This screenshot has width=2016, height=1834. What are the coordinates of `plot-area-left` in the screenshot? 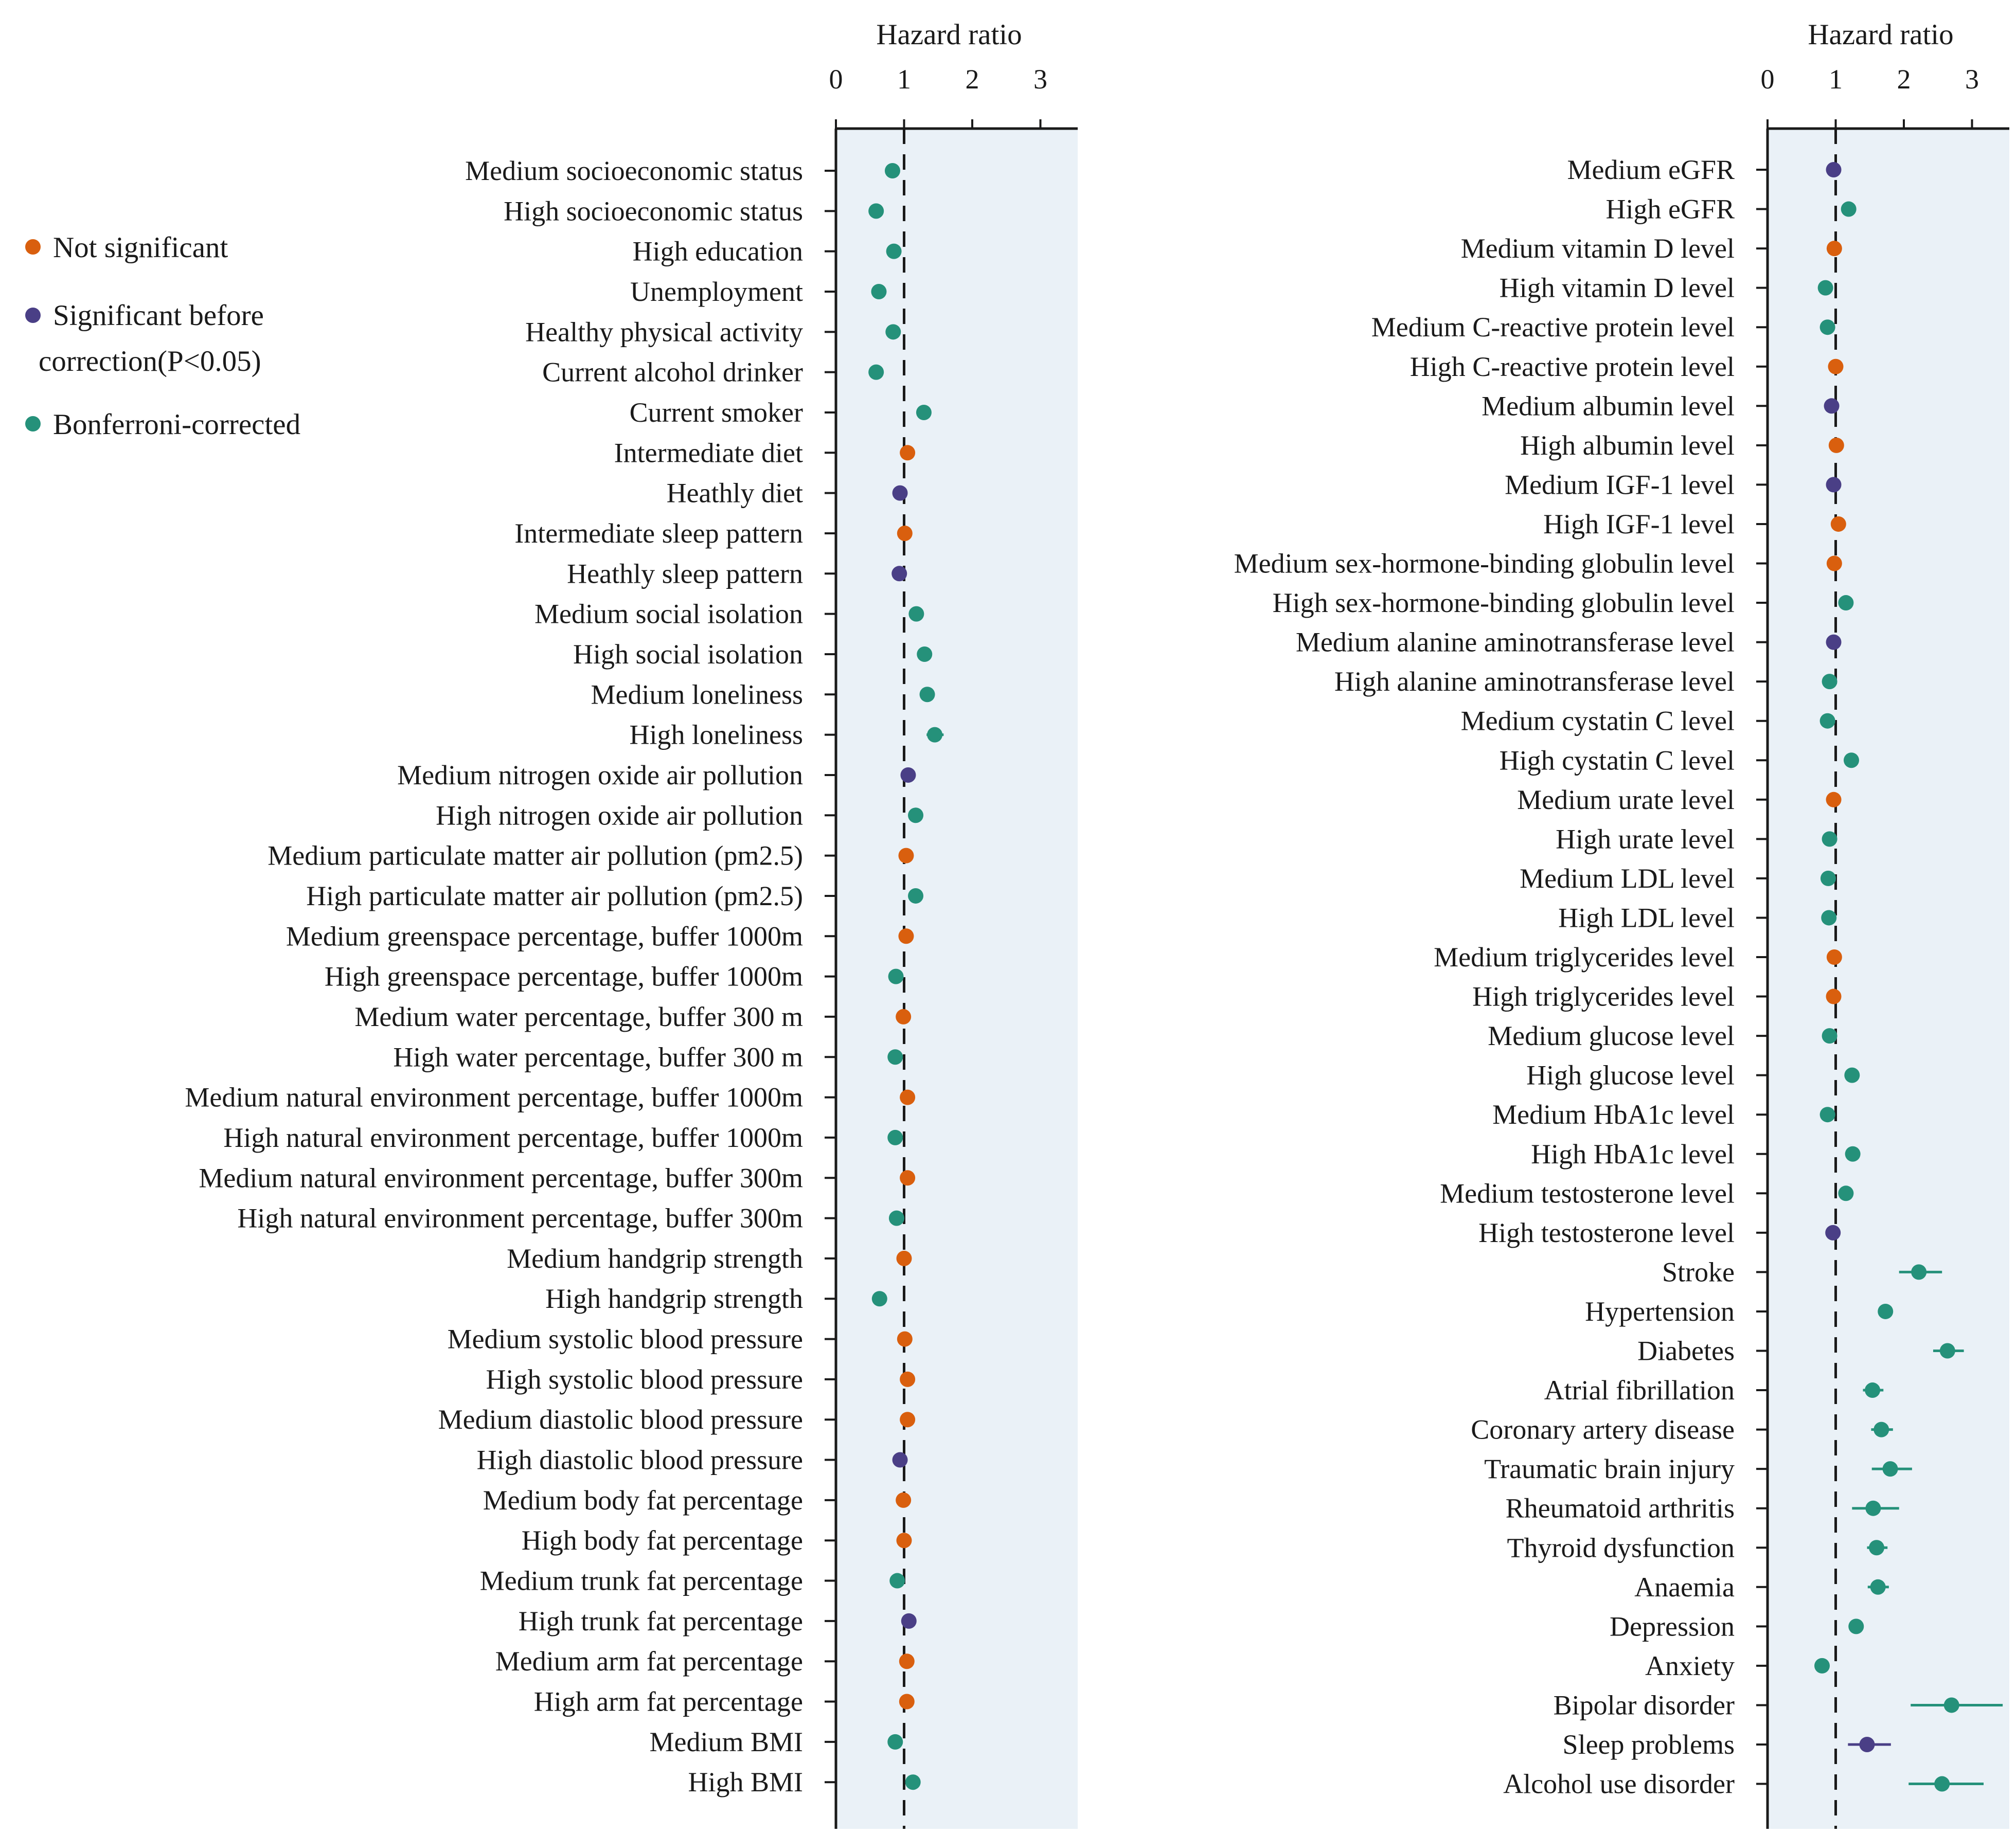 It's located at (957, 979).